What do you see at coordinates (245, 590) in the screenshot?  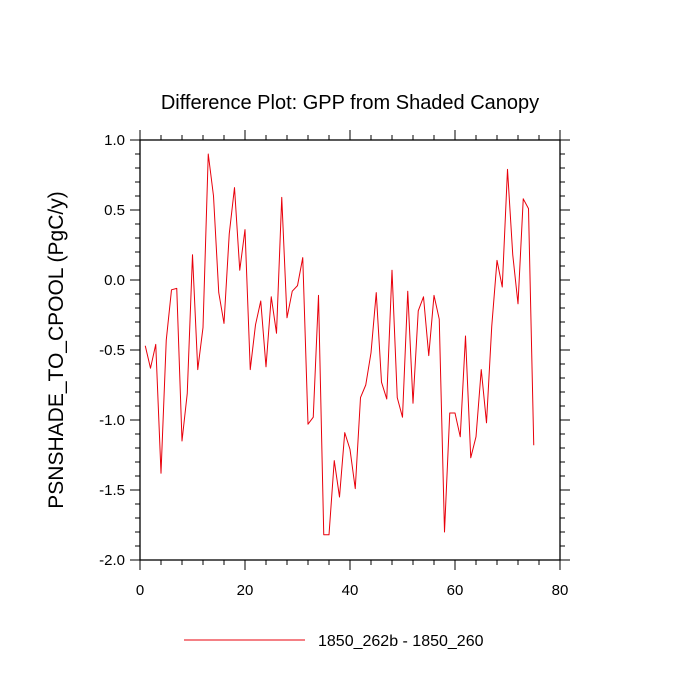 I see `x-tick-label-1: 20` at bounding box center [245, 590].